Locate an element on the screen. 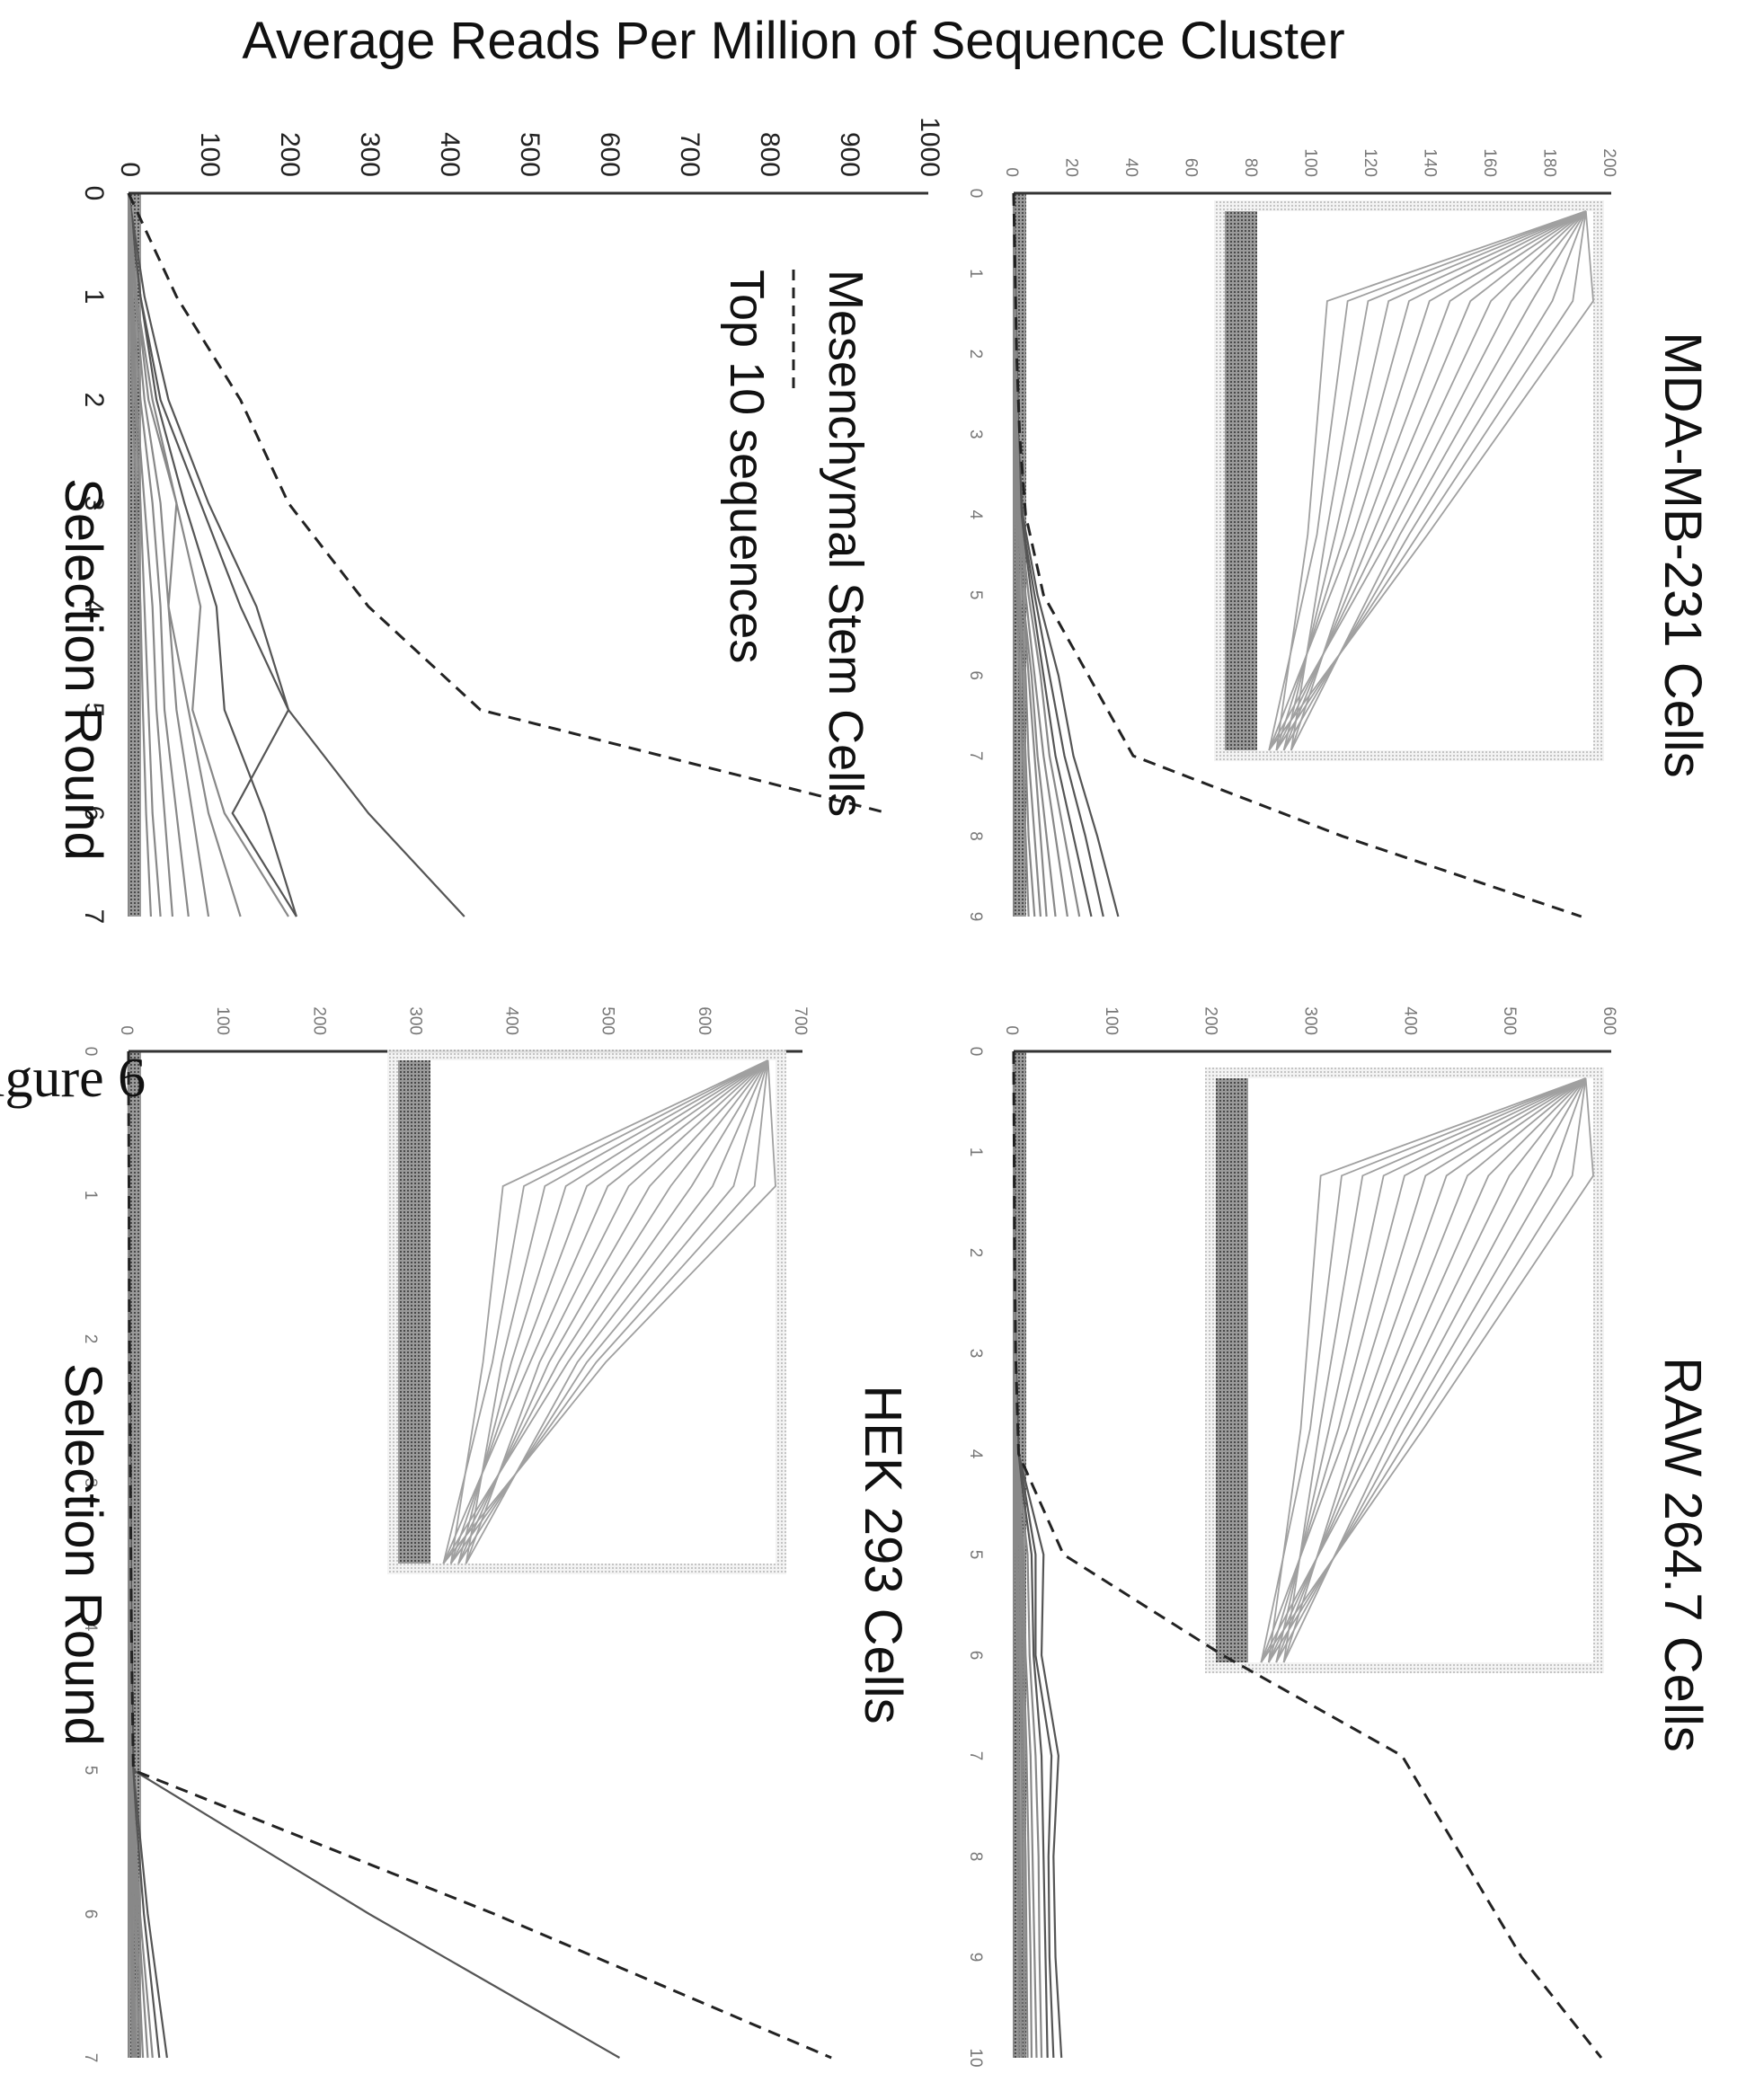 The height and width of the screenshot is (2100, 1764). x-axis-title-left: Selection Round is located at coordinates (83, 669).